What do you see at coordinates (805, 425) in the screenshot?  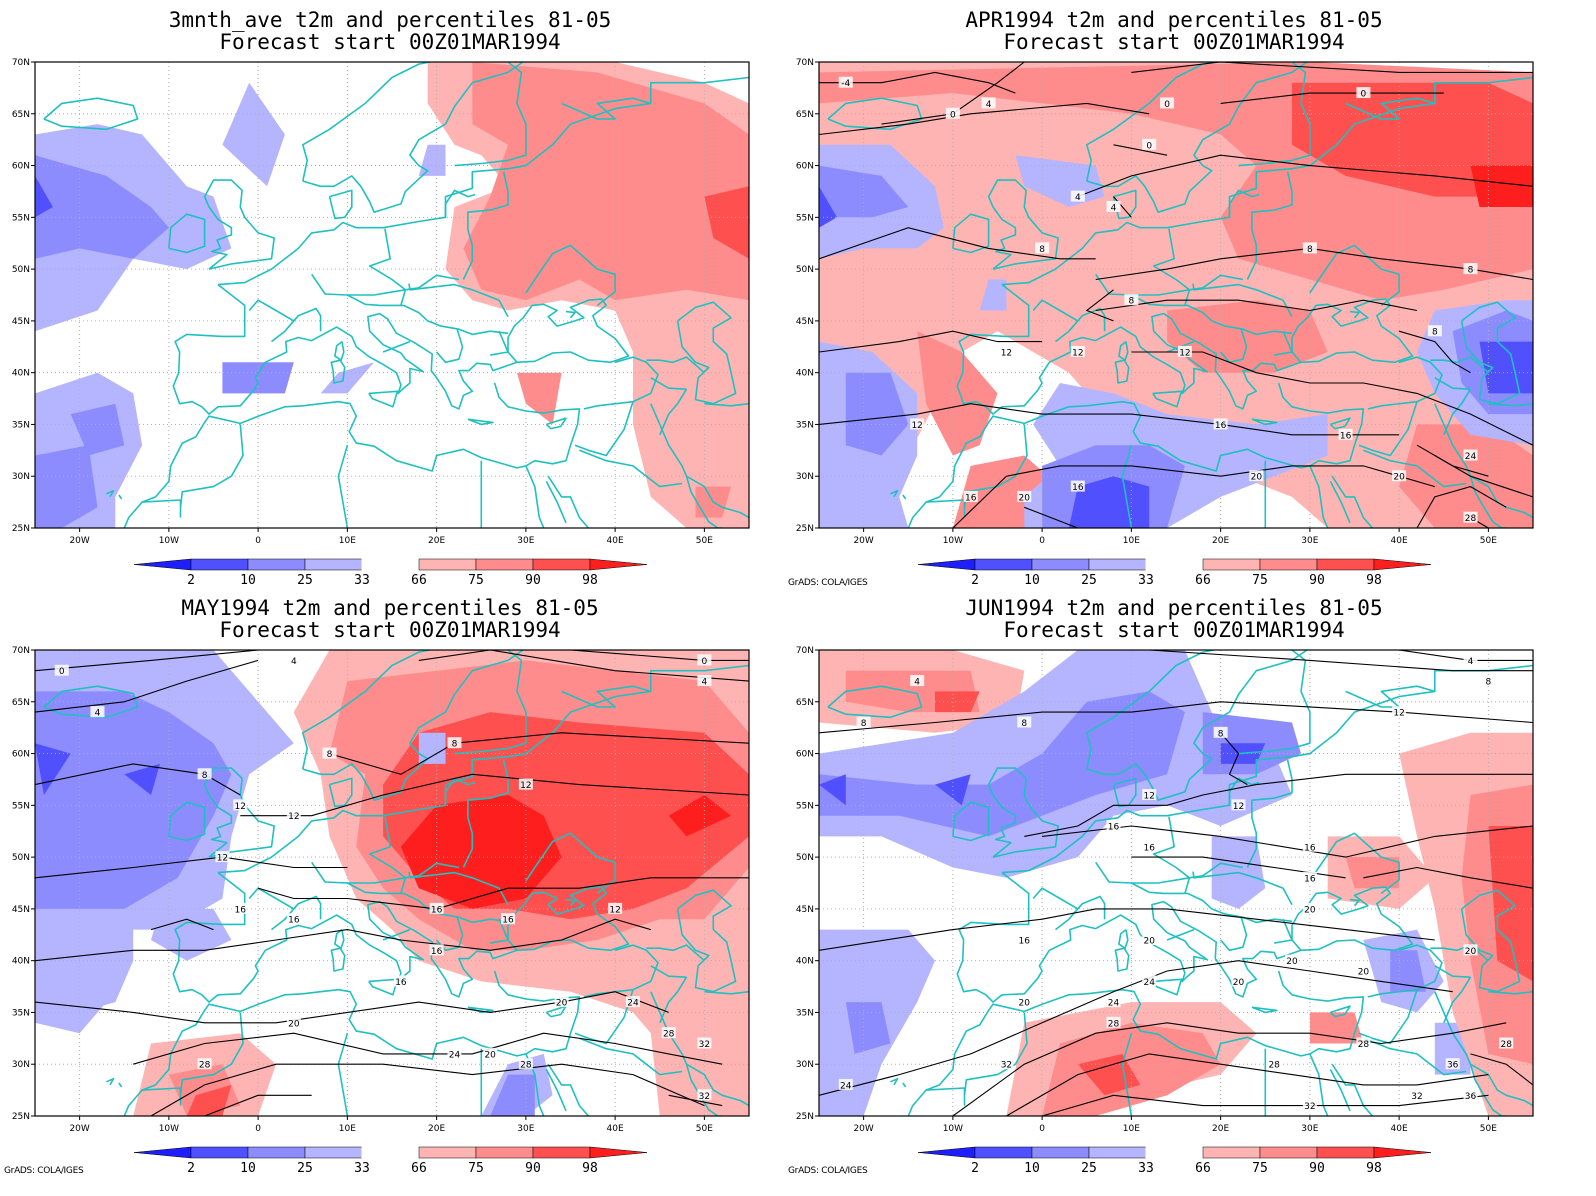 I see `lat-tick-label: 35N` at bounding box center [805, 425].